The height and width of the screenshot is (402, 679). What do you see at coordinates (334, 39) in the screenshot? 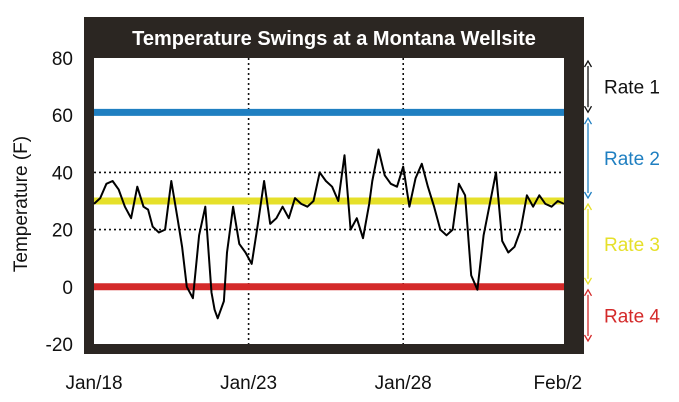
I see `chart-title: Temperature Swings at a Montana Wellsite` at bounding box center [334, 39].